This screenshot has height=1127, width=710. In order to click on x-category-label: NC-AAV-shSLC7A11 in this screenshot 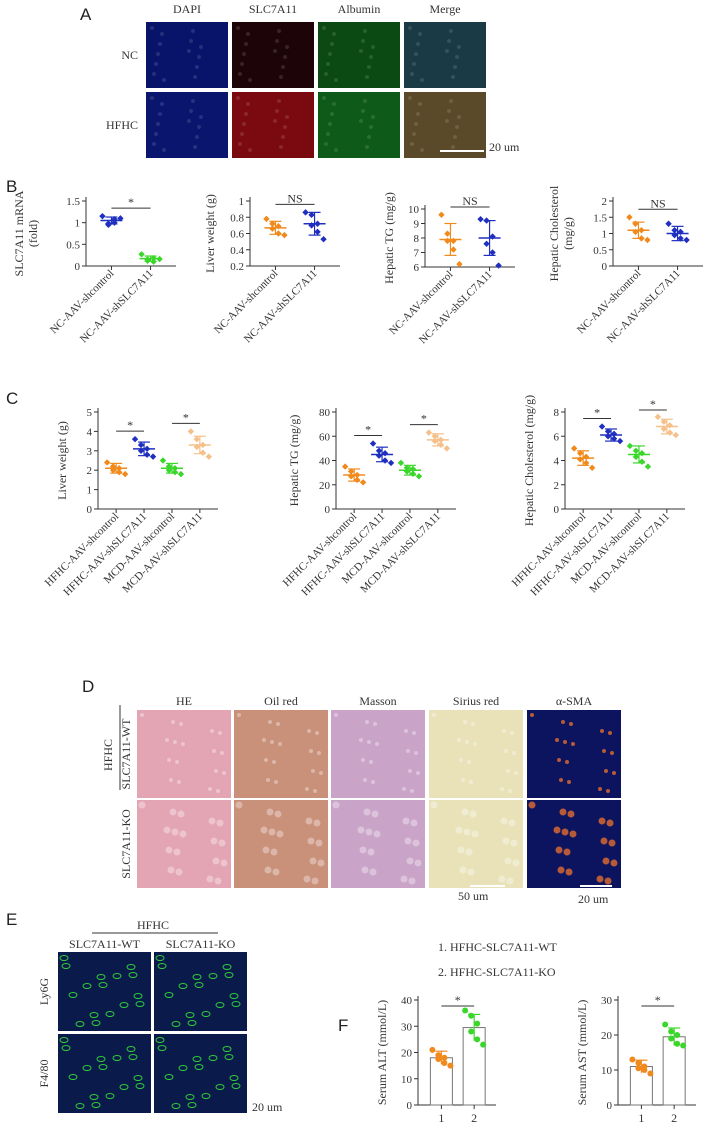, I will do `click(456, 308)`.